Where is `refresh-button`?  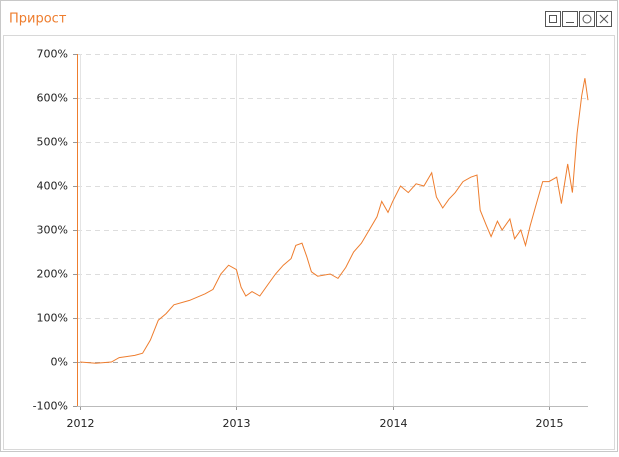
refresh-button is located at coordinates (587, 19).